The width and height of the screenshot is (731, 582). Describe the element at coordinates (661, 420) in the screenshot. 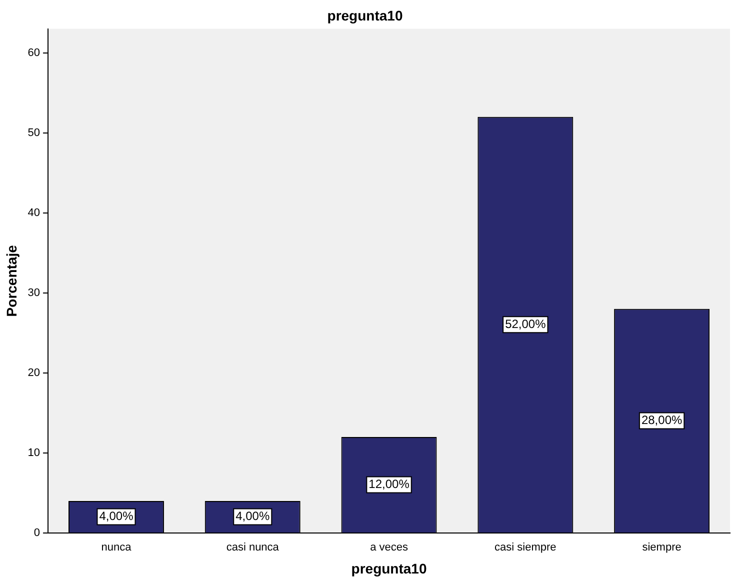

I see `data-label: 28,00%` at that location.